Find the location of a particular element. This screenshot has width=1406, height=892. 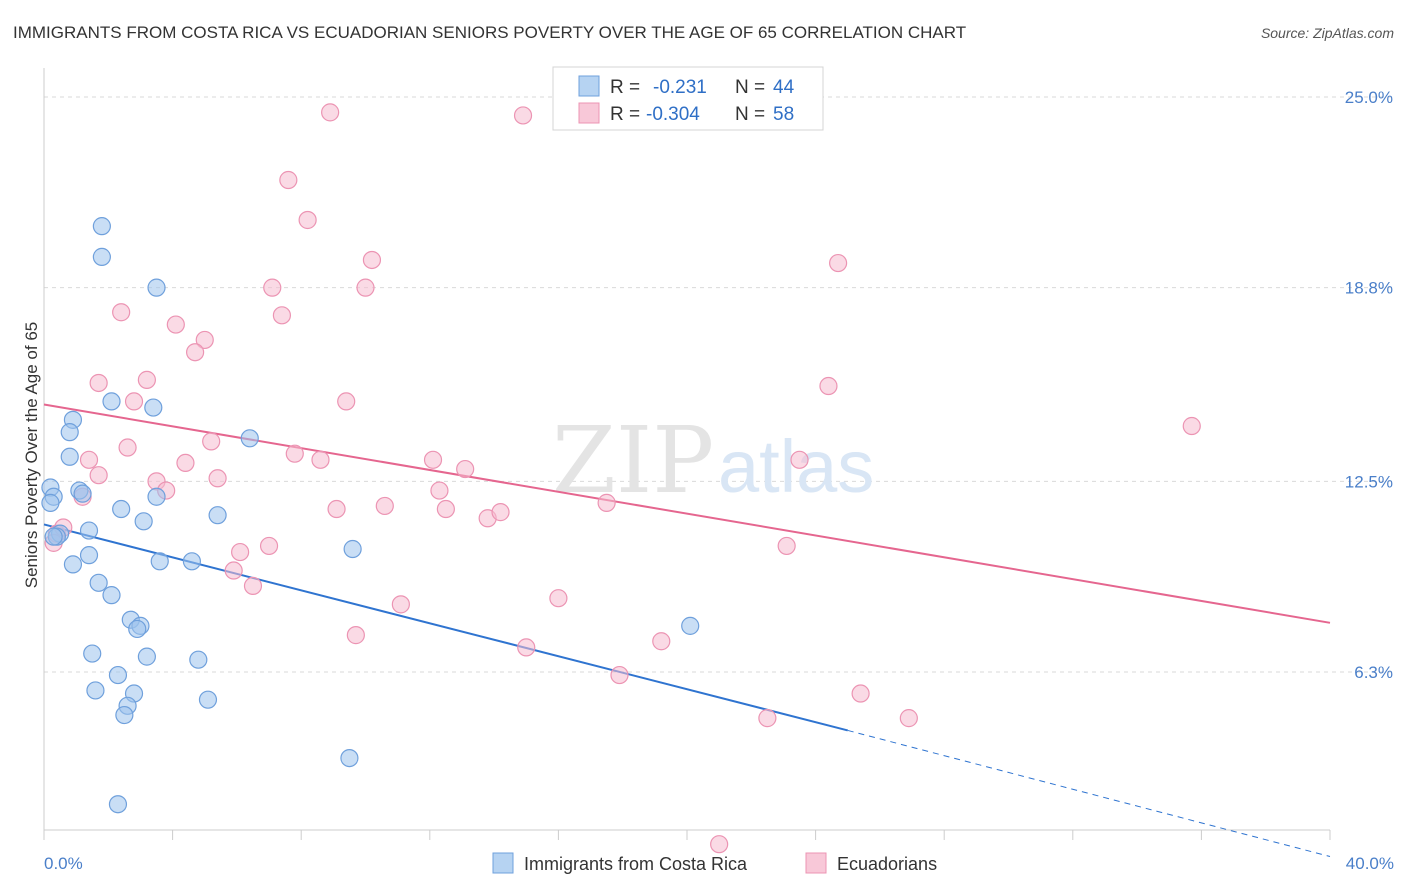

watermark: ZIP atlas is located at coordinates (713, 460).